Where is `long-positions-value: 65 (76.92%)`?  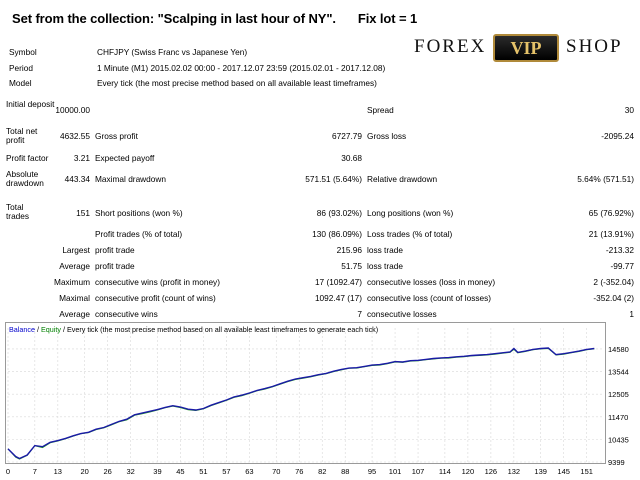 long-positions-value: 65 (76.92%) is located at coordinates (611, 213).